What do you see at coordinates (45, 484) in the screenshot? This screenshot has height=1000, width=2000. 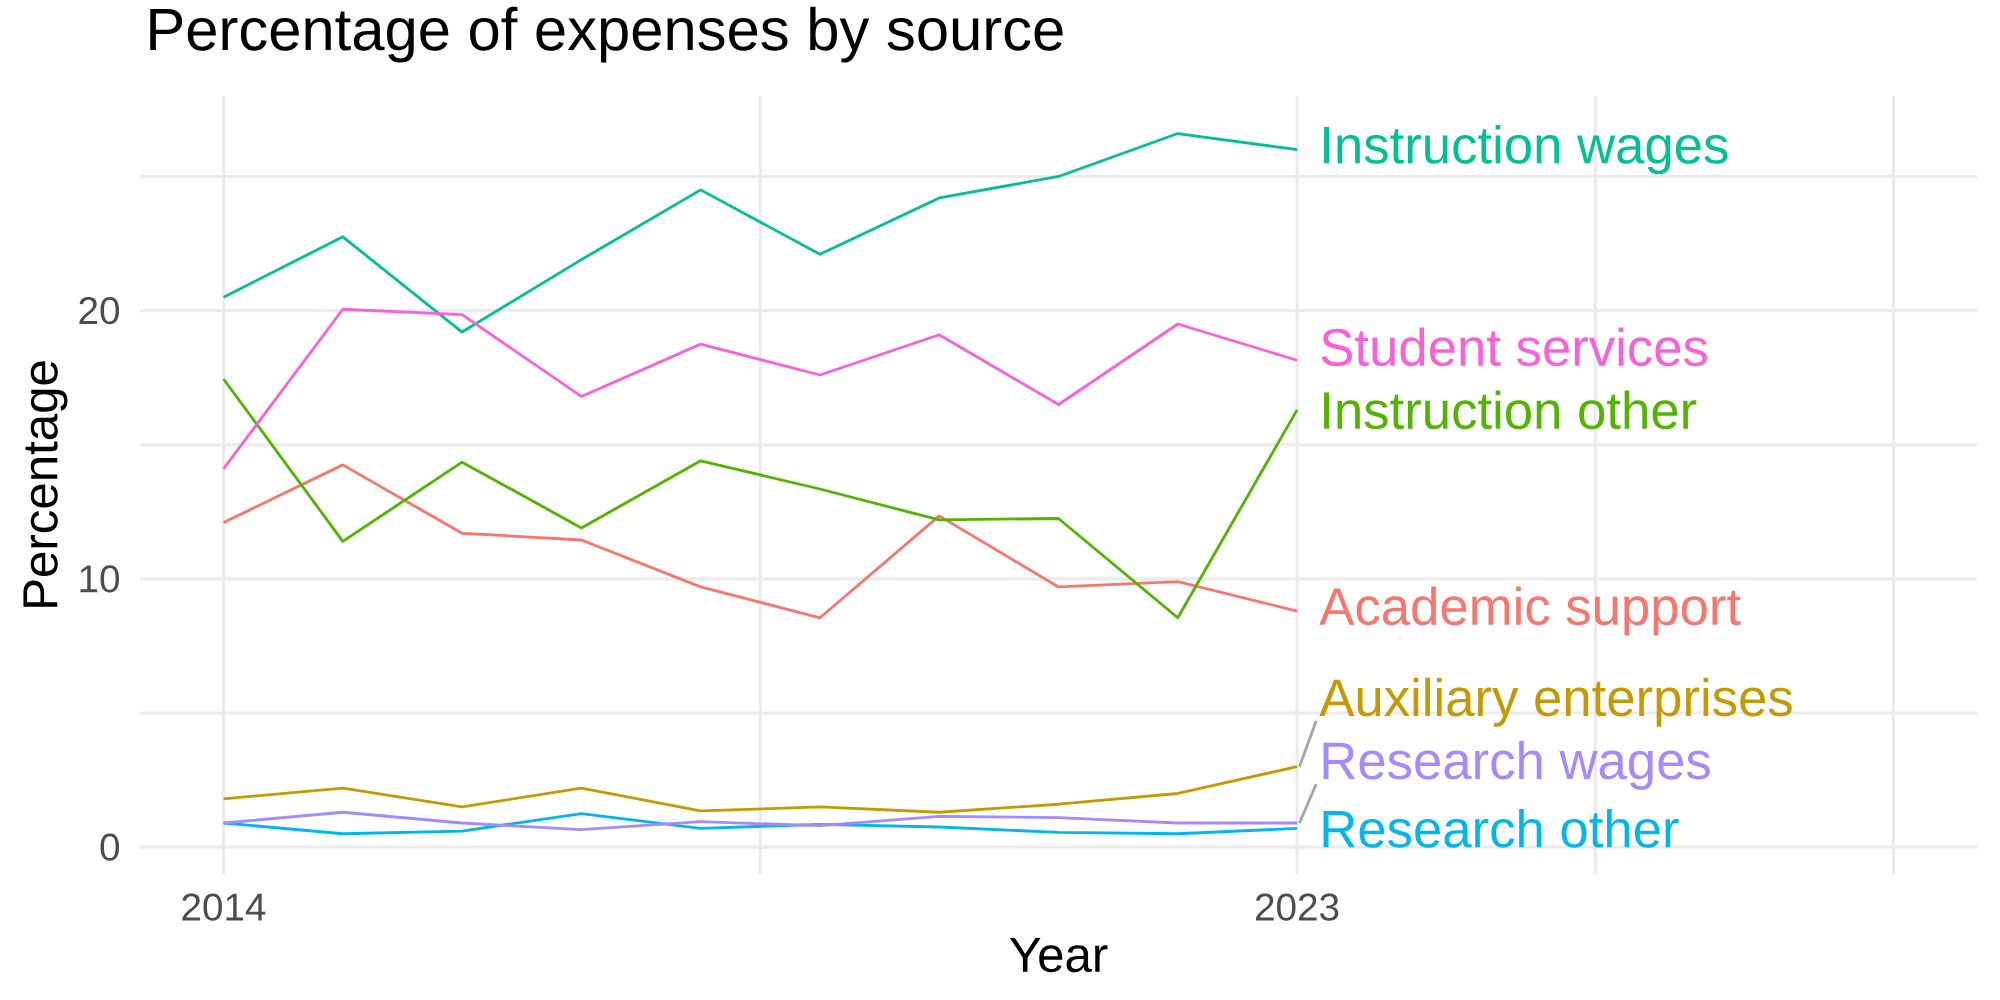 I see `y-axis-title: Percentage` at bounding box center [45, 484].